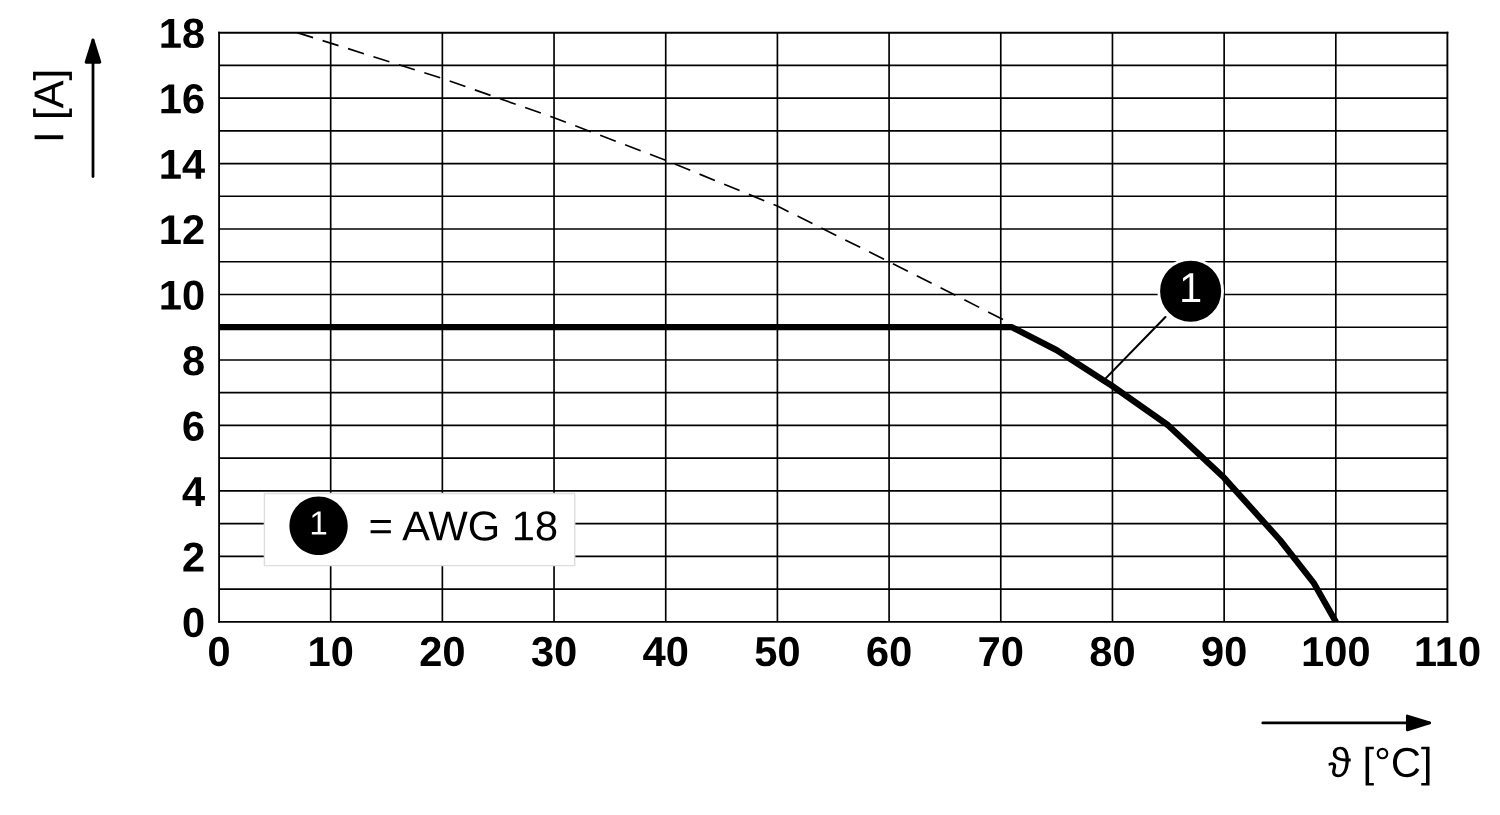 Image resolution: width=1500 pixels, height=815 pixels. Describe the element at coordinates (193, 360) in the screenshot. I see `y-tick-label: 8` at that location.